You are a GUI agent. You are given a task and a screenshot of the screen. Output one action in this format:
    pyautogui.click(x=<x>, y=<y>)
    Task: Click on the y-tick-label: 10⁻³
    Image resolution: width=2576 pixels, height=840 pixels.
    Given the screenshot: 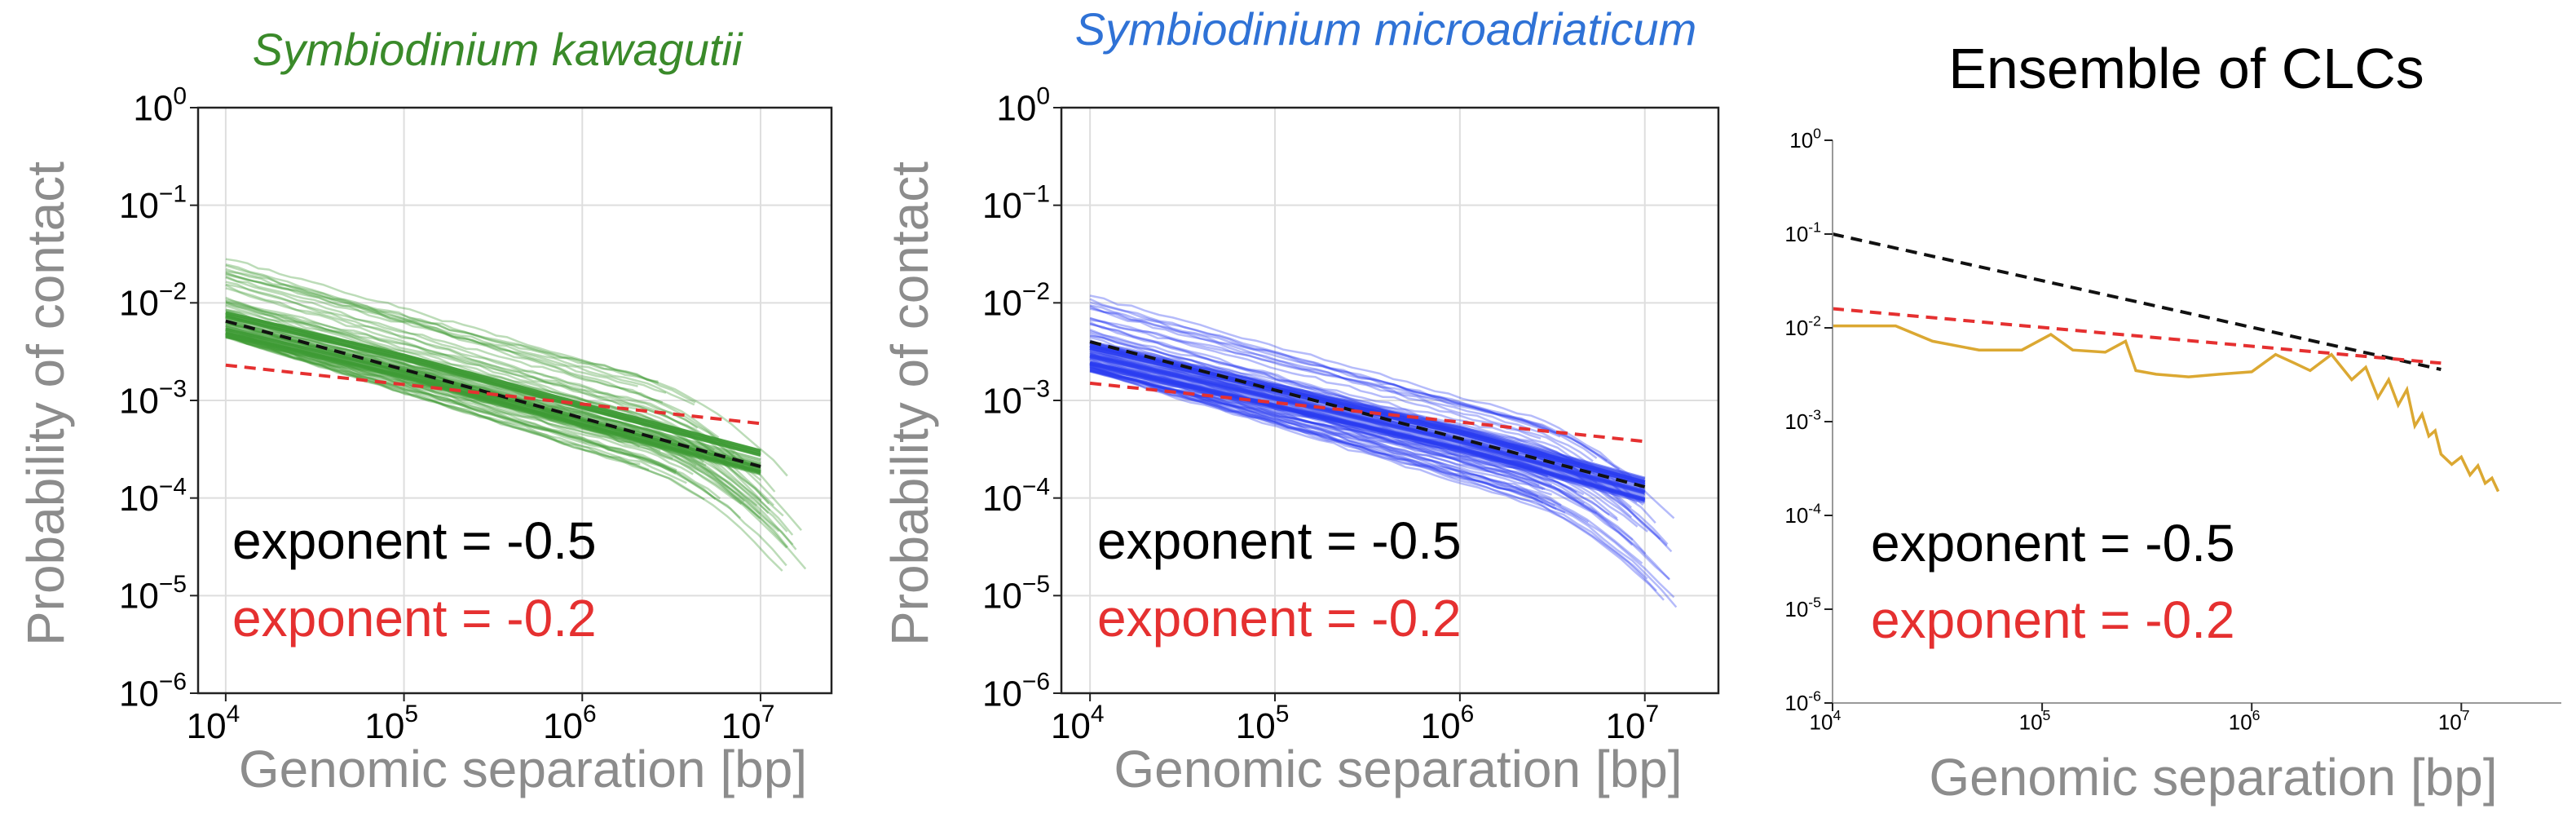 What is the action you would take?
    pyautogui.click(x=1802, y=420)
    